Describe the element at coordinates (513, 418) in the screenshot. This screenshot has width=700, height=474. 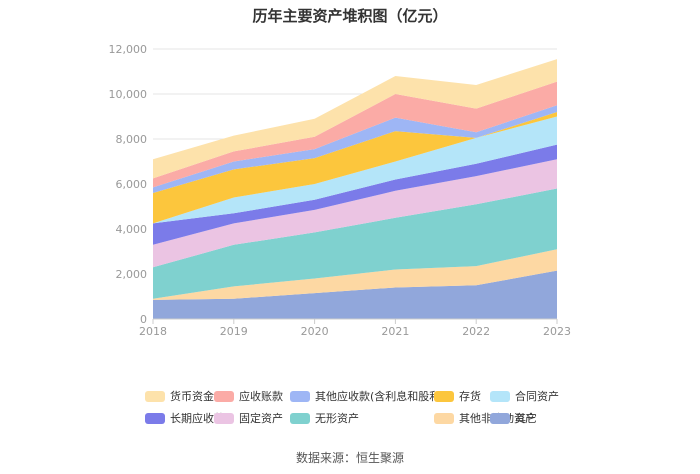
I see `legend-item: 其它` at that location.